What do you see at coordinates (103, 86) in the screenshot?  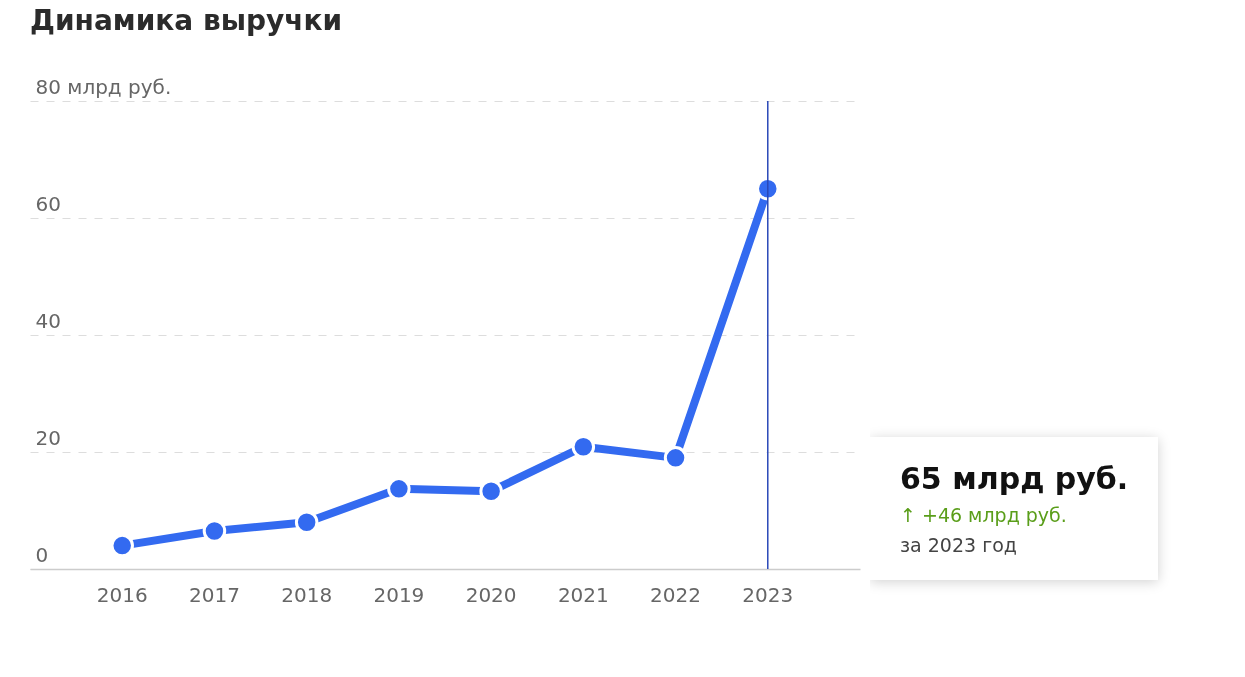 I see `y-tick-label: 80 млрд руб.` at bounding box center [103, 86].